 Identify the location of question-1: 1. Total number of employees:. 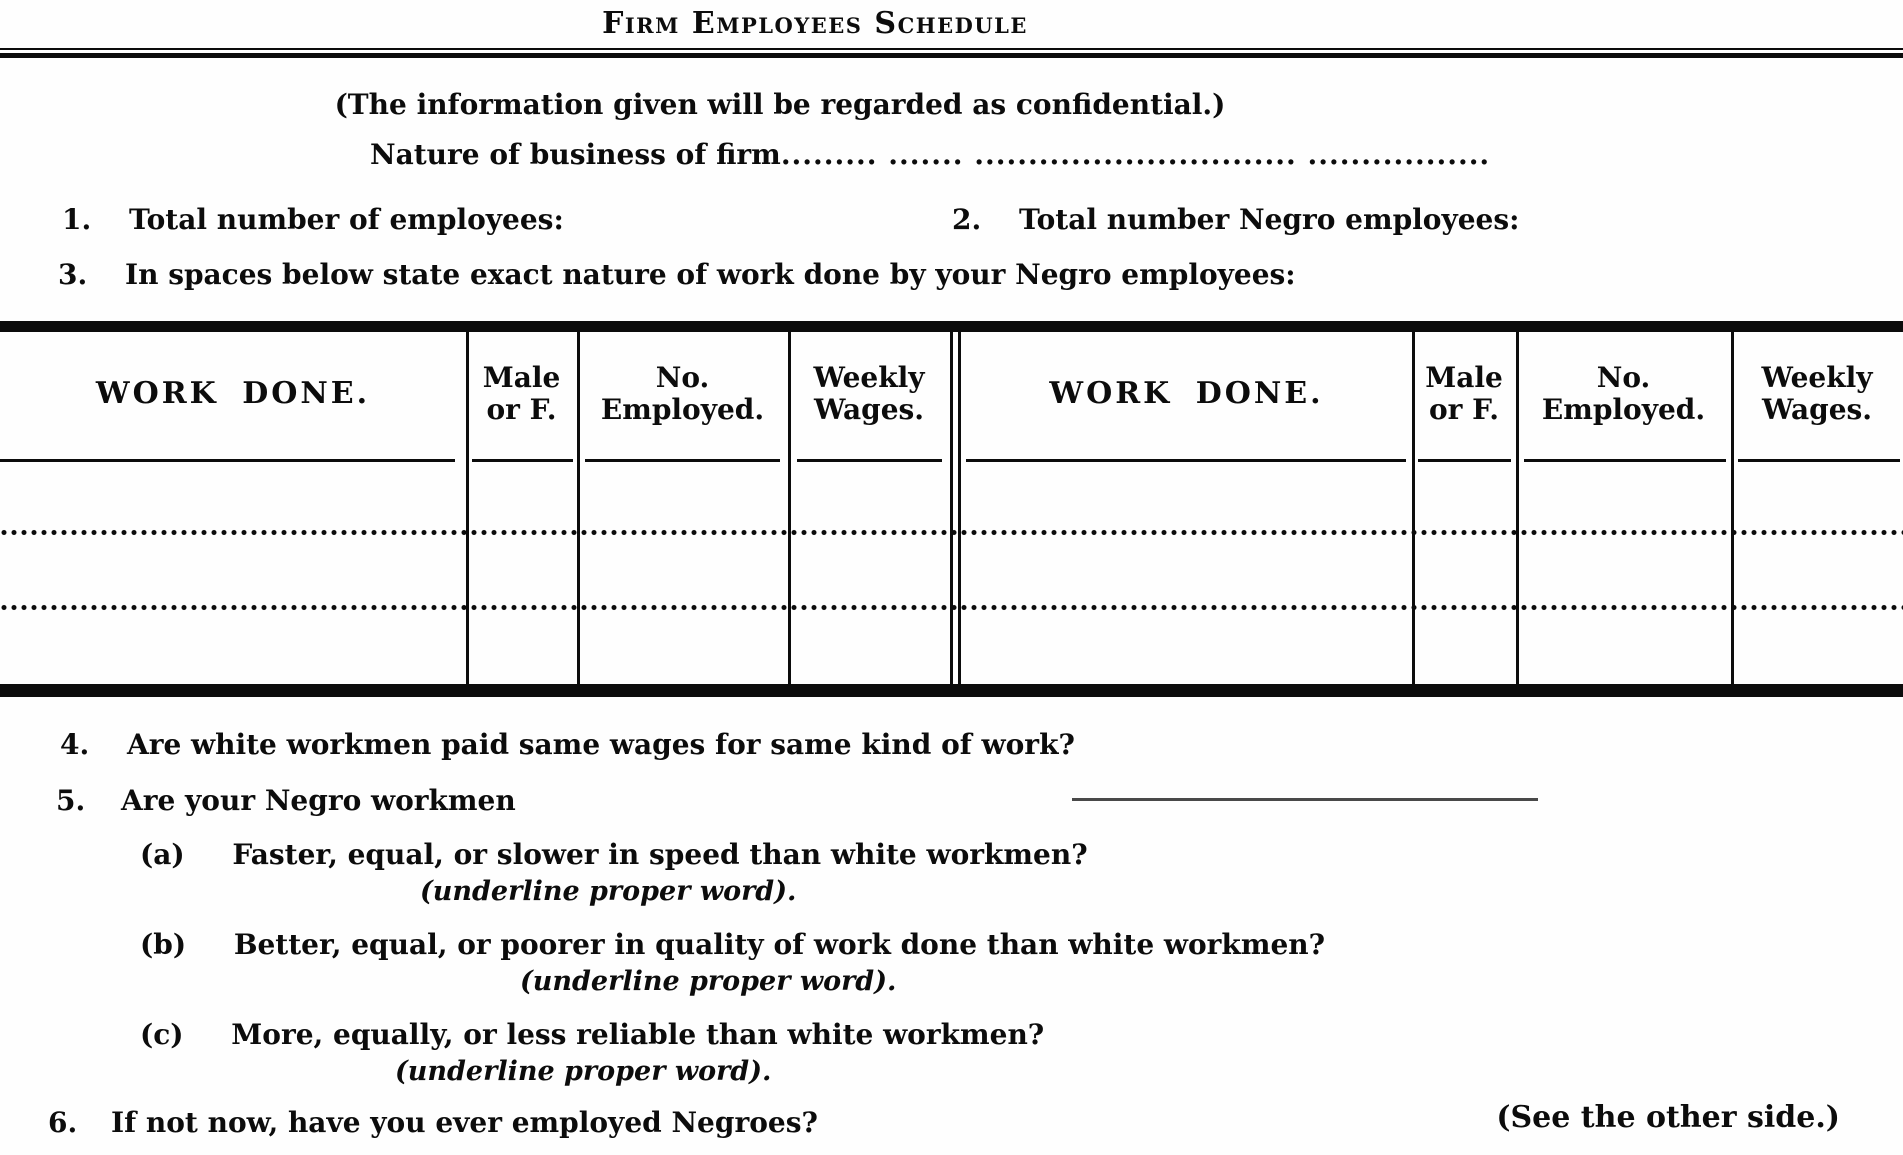
(313, 219).